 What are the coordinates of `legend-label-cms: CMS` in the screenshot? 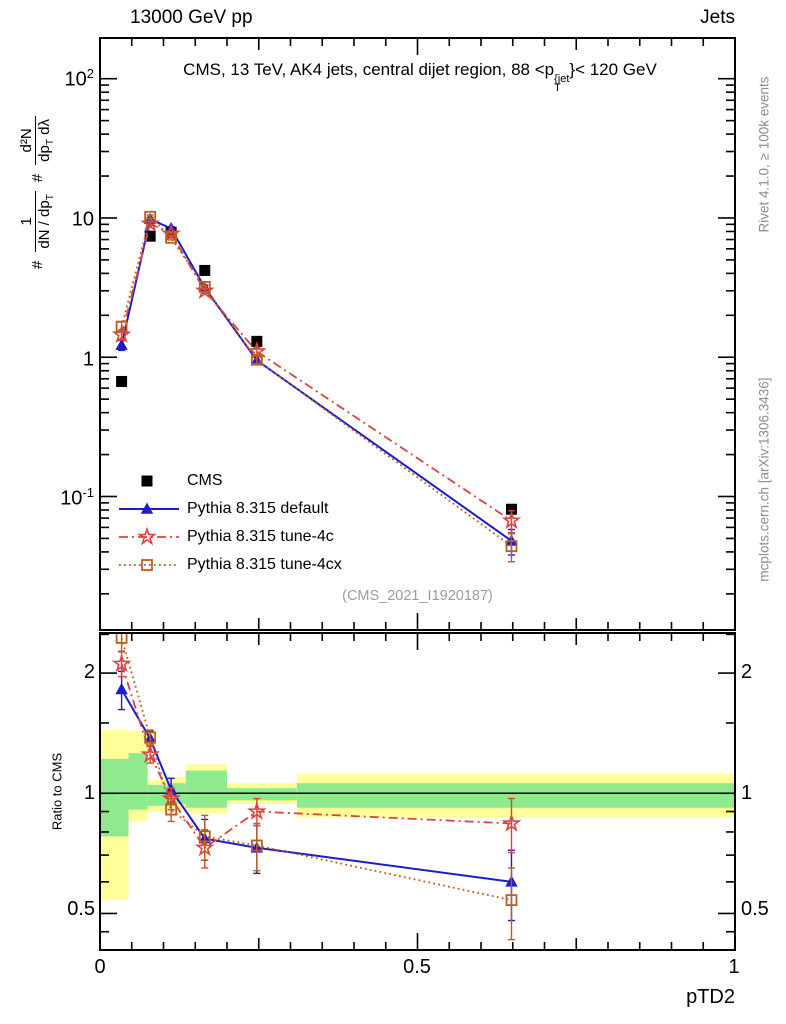 It's located at (205, 480).